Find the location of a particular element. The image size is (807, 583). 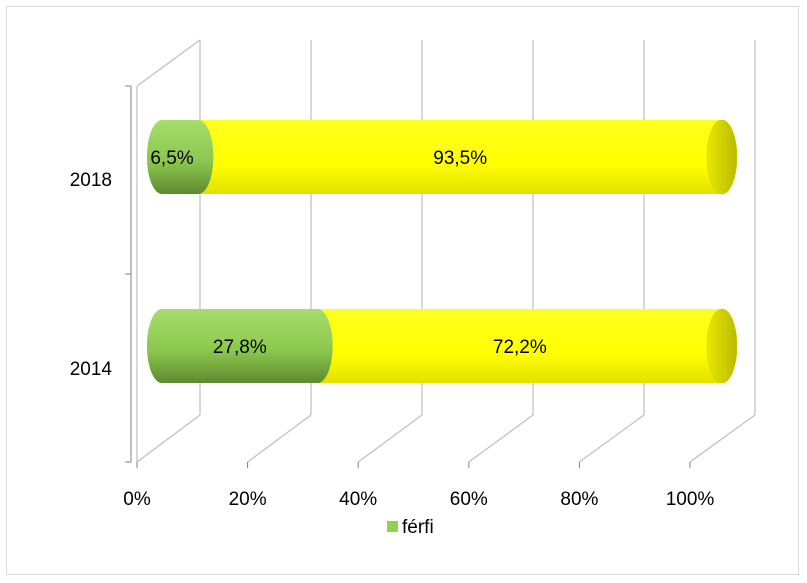

value-axis-tick-label: 40% is located at coordinates (358, 499).